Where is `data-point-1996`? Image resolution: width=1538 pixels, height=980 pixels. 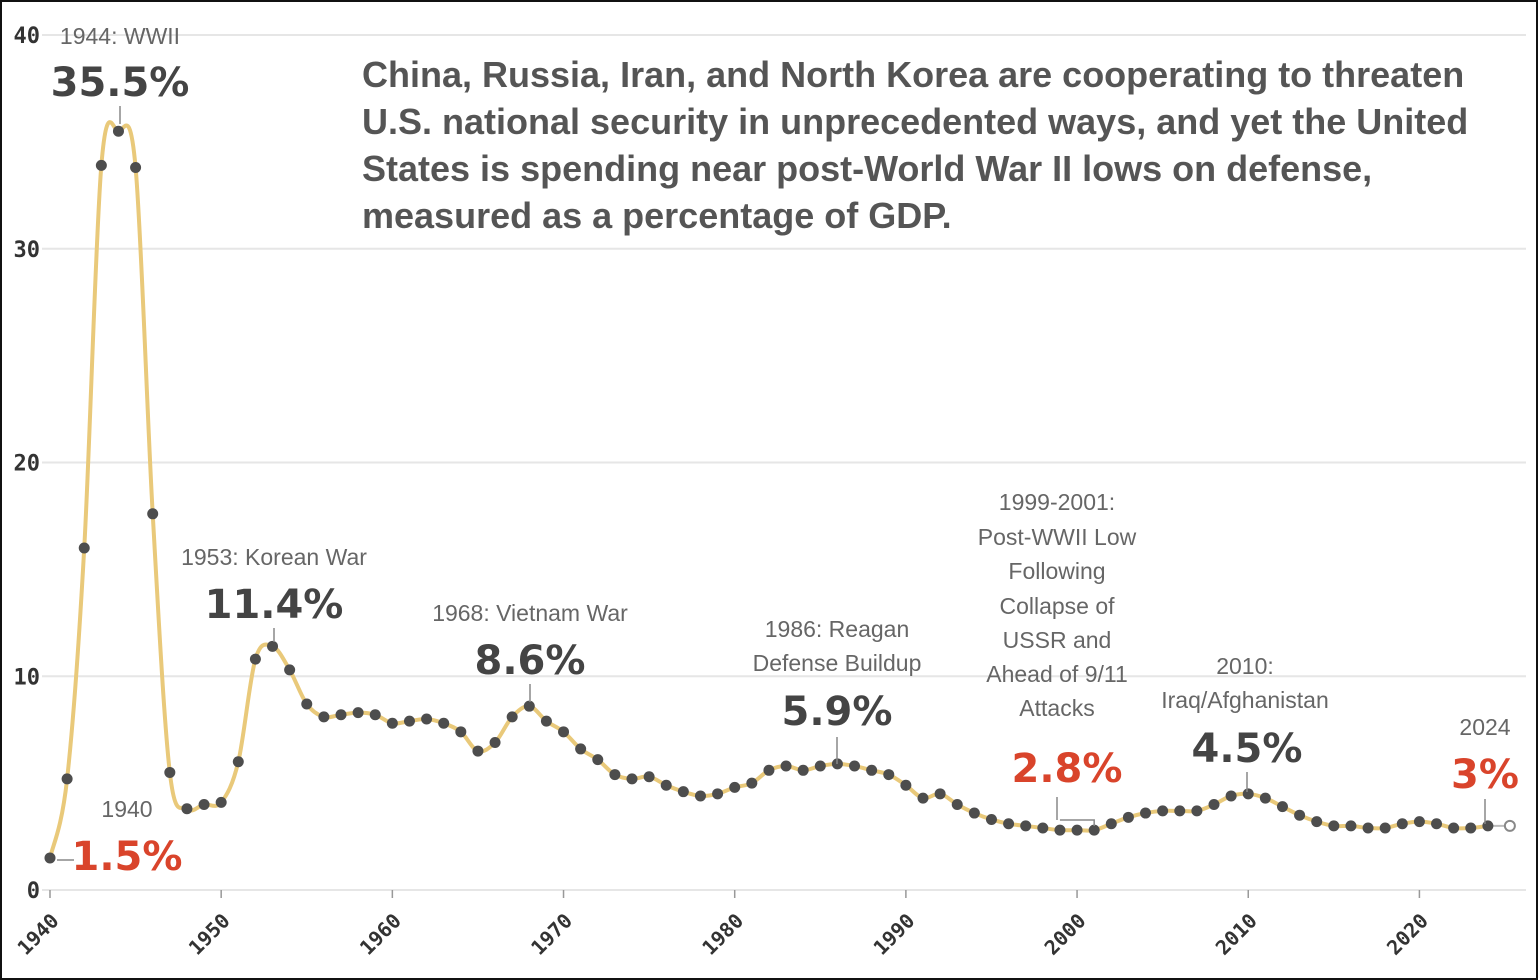
data-point-1996 is located at coordinates (1009, 824).